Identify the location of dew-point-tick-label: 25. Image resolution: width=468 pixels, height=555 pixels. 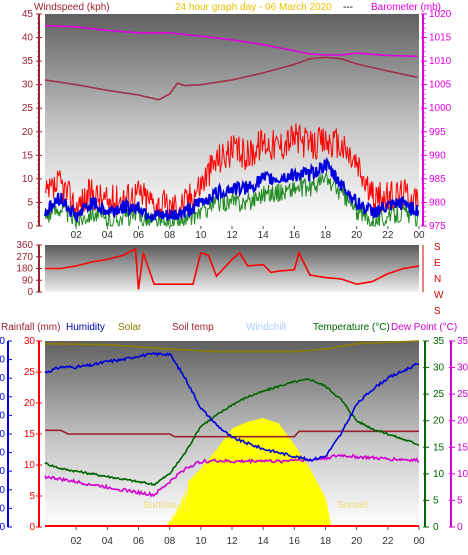
(462, 394).